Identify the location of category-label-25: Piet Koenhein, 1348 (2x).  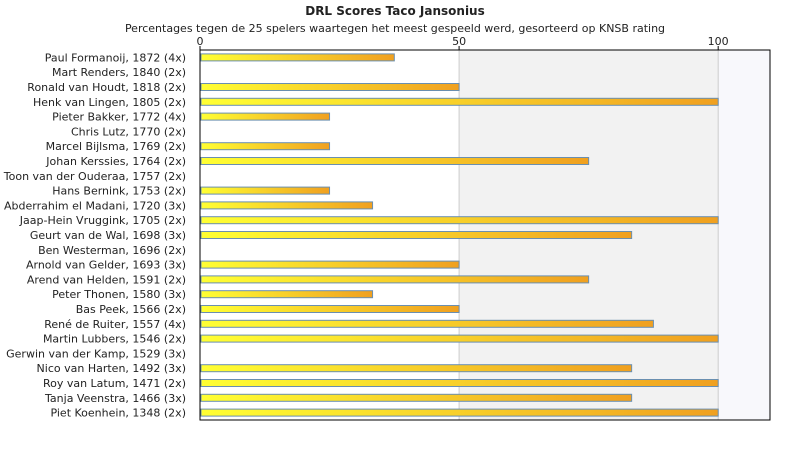
(118, 413).